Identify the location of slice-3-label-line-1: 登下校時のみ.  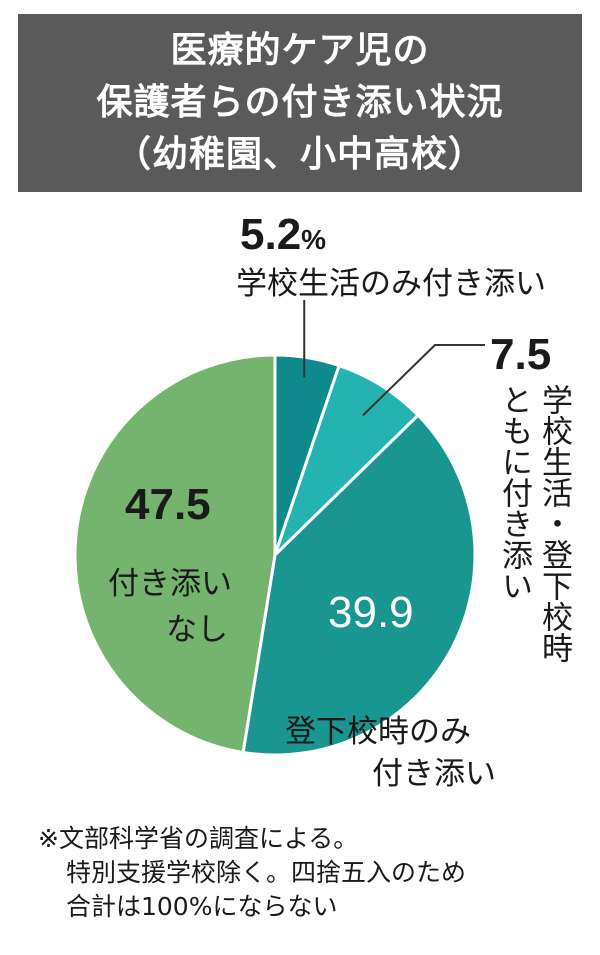
(378, 732).